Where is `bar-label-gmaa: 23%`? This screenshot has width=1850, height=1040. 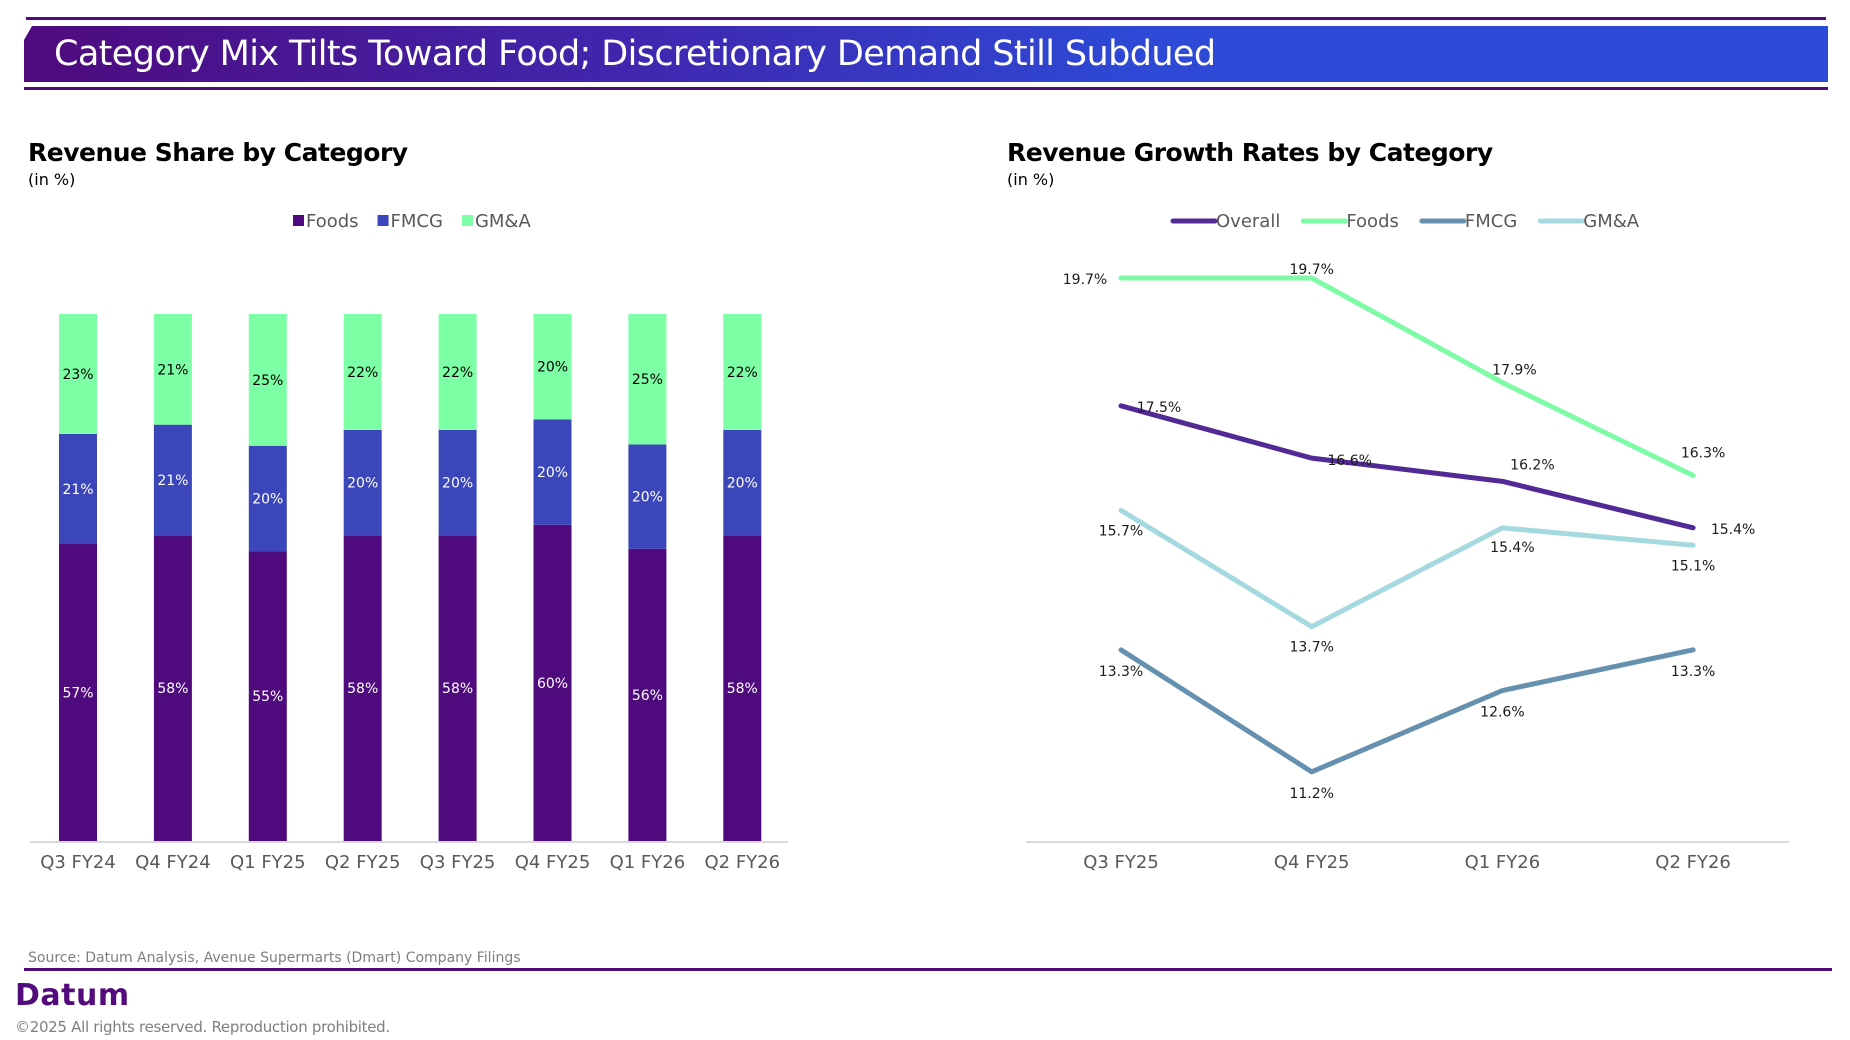 bar-label-gmaa: 23% is located at coordinates (77, 375).